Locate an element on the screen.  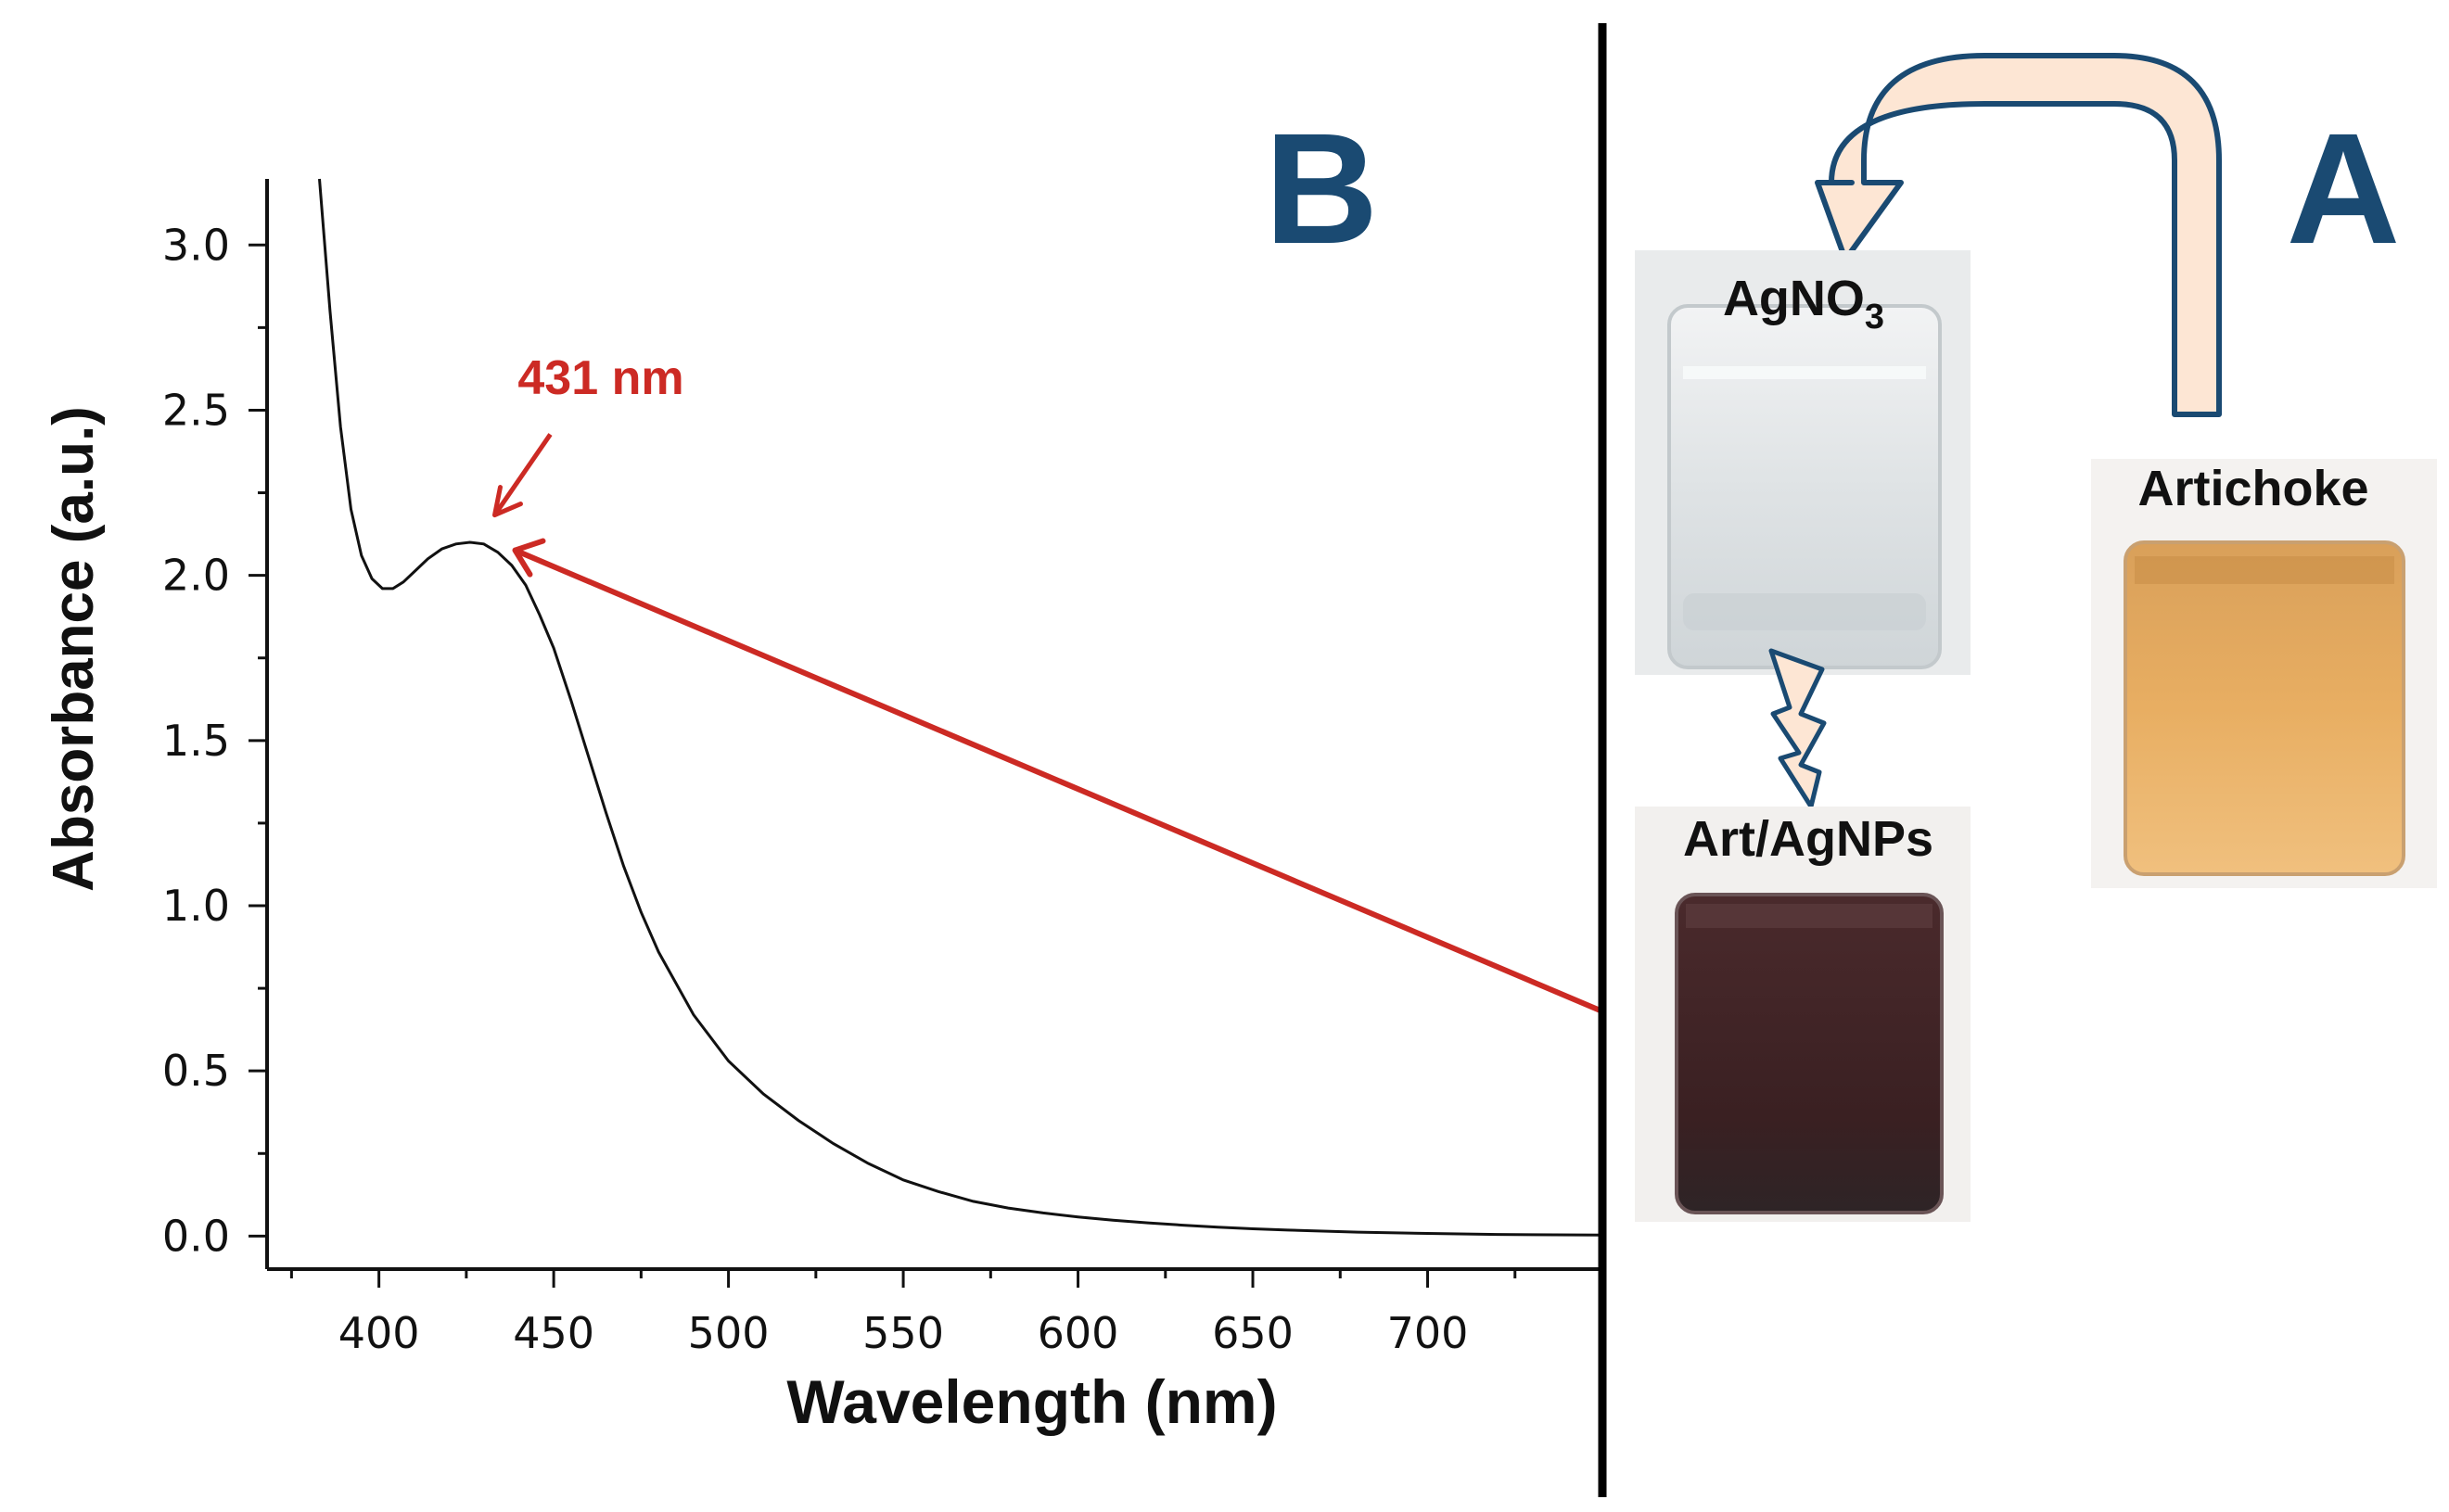
x-tick-label: 500 is located at coordinates (729, 1333).